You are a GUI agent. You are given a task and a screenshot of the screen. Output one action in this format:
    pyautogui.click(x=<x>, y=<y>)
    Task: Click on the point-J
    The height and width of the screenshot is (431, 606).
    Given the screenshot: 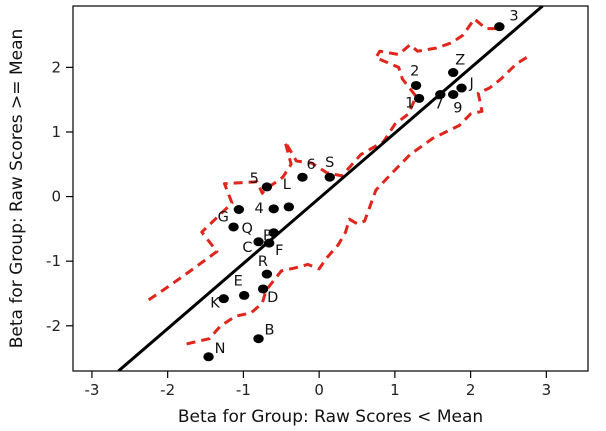 What is the action you would take?
    pyautogui.click(x=461, y=88)
    